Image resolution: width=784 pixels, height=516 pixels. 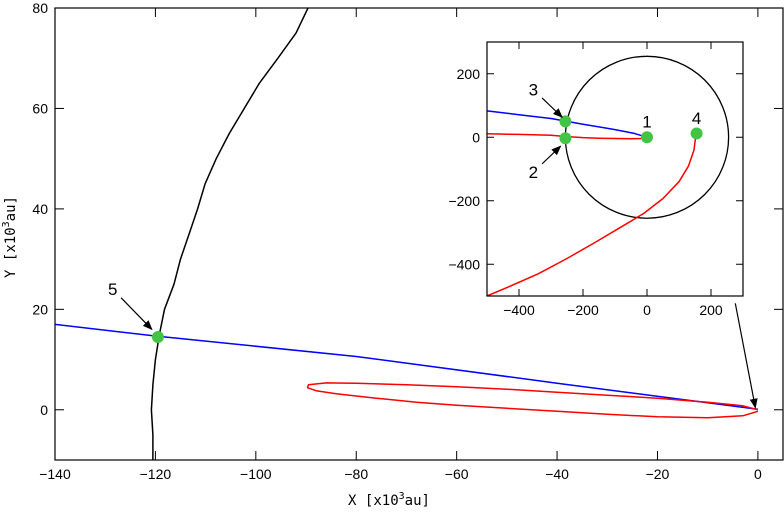 What do you see at coordinates (583, 310) in the screenshot?
I see `inset-xtick-label: −200` at bounding box center [583, 310].